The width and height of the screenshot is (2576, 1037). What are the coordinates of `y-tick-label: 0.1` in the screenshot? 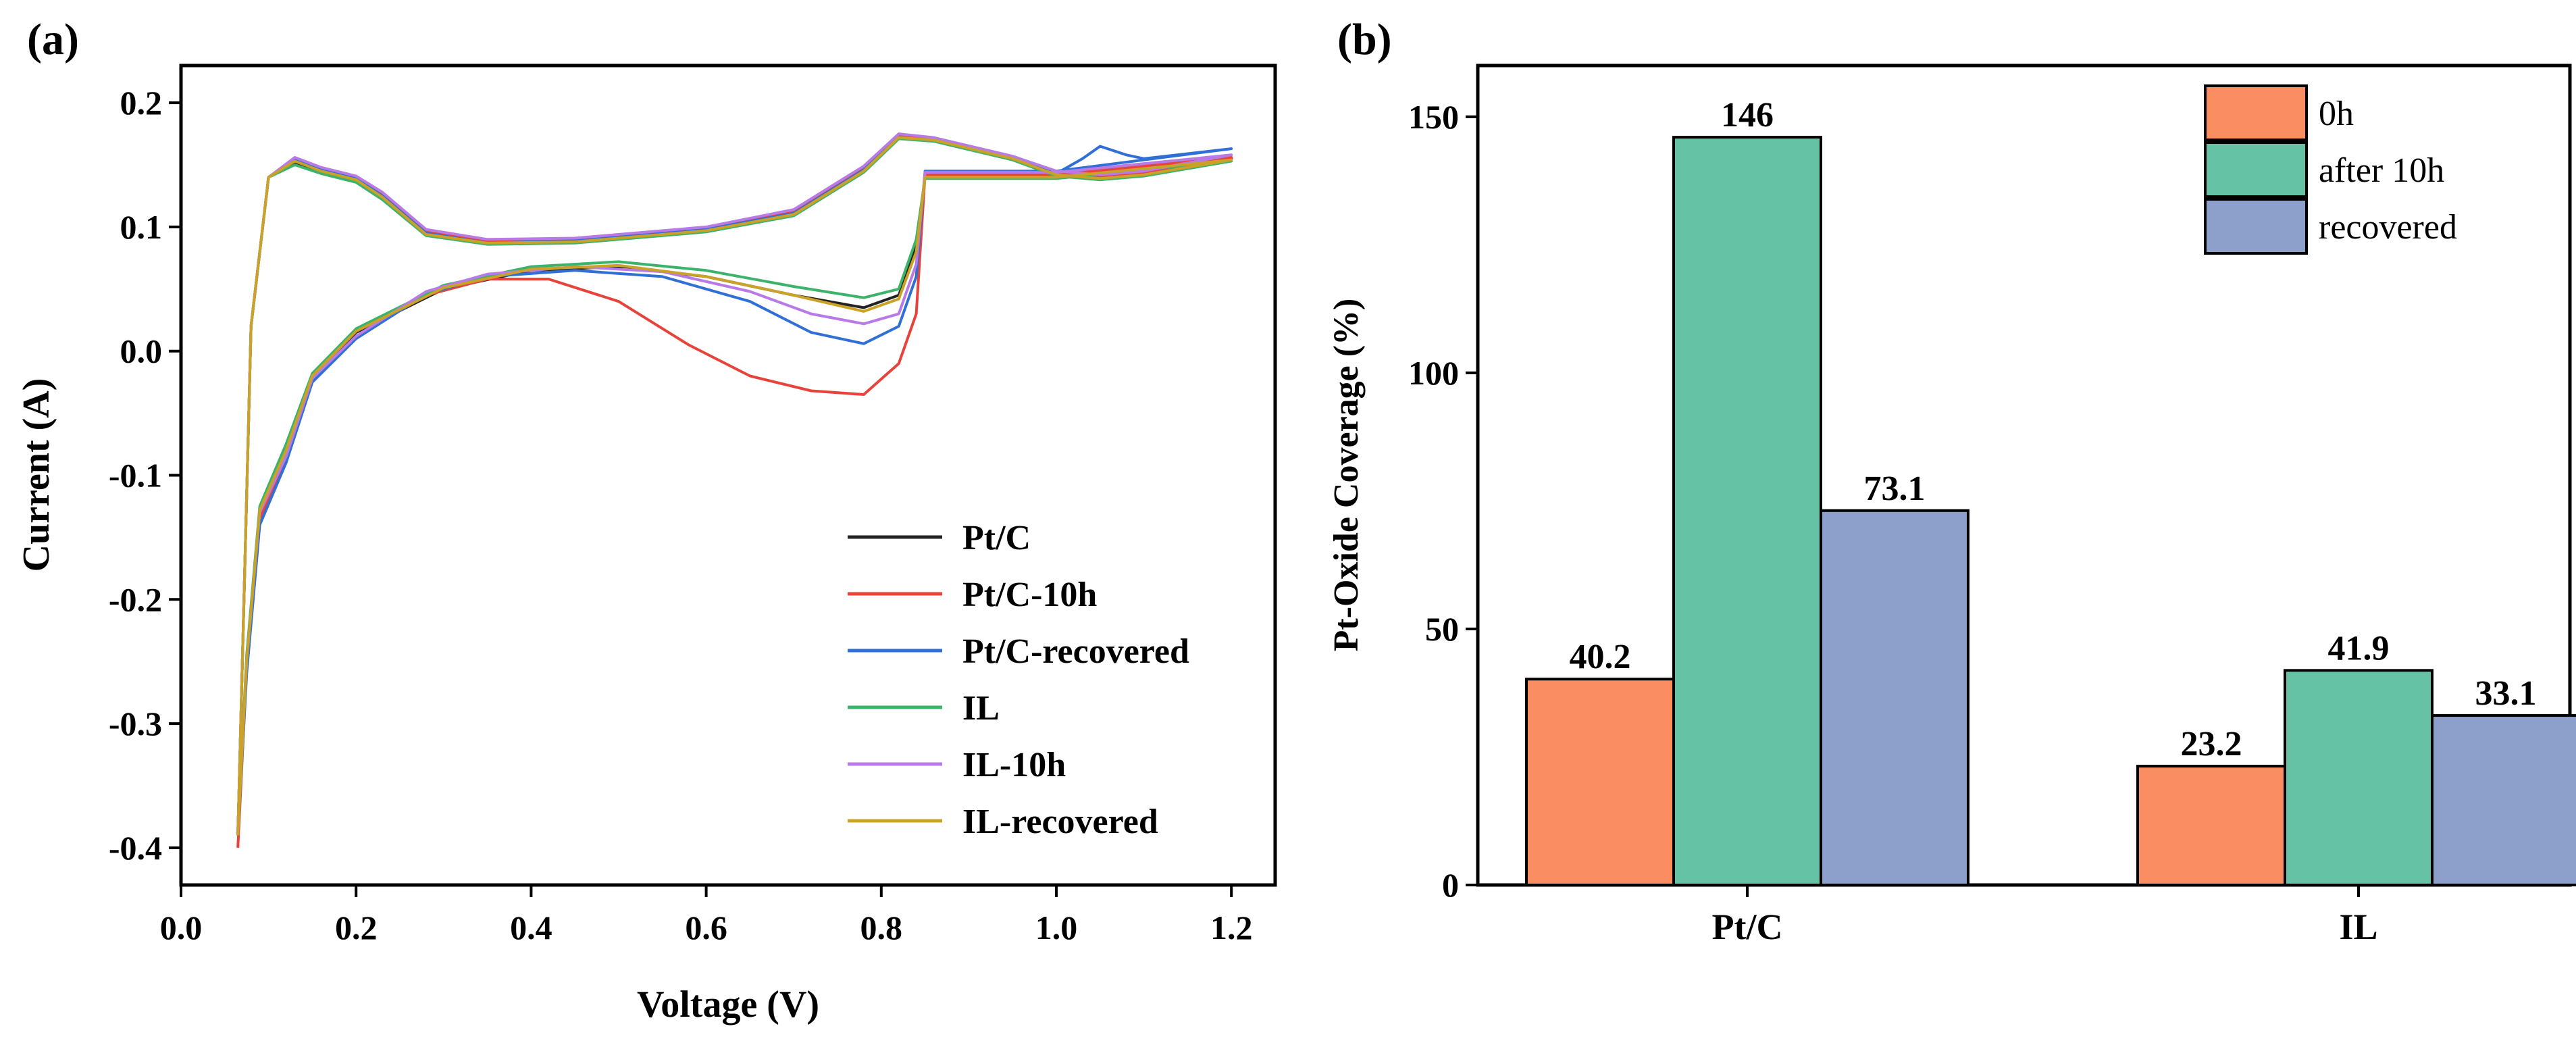 It's located at (141, 227).